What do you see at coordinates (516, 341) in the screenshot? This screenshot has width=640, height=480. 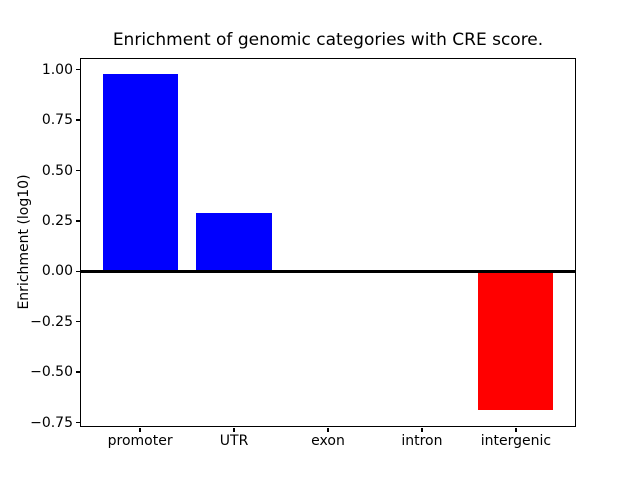 I see `bar-intergenic` at bounding box center [516, 341].